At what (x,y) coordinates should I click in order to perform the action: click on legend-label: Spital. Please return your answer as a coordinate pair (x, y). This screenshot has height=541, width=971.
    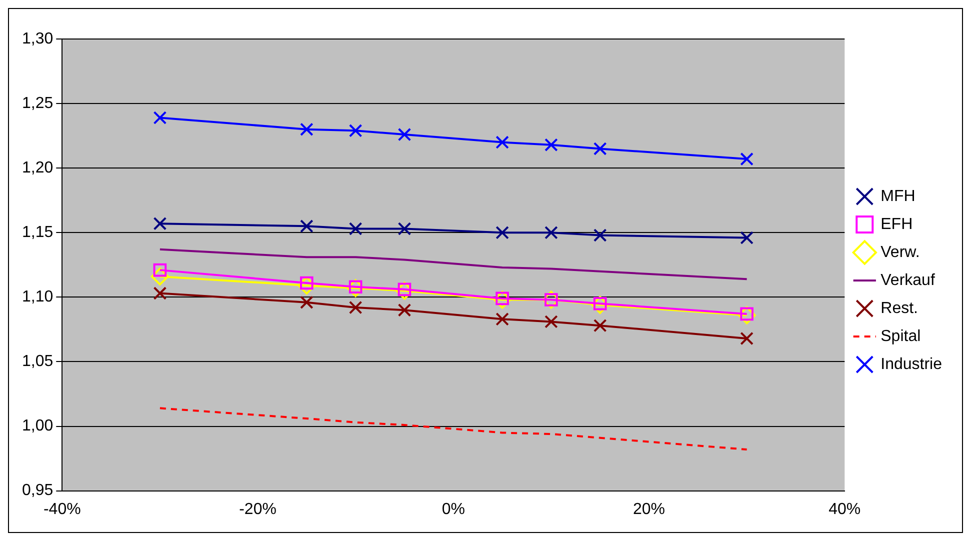
    Looking at the image, I should click on (900, 336).